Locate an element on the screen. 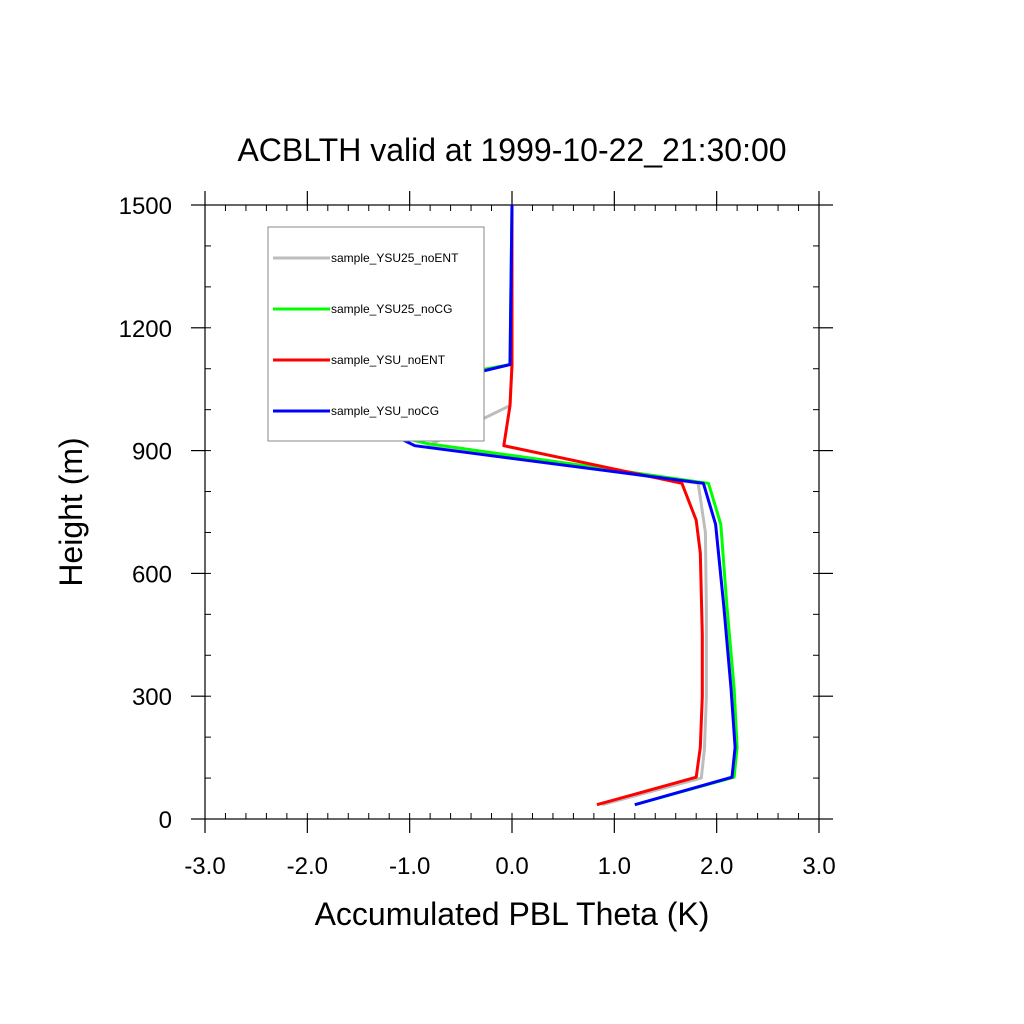 The width and height of the screenshot is (1024, 1024). series-line-sample_YSU_noENT is located at coordinates (603, 506).